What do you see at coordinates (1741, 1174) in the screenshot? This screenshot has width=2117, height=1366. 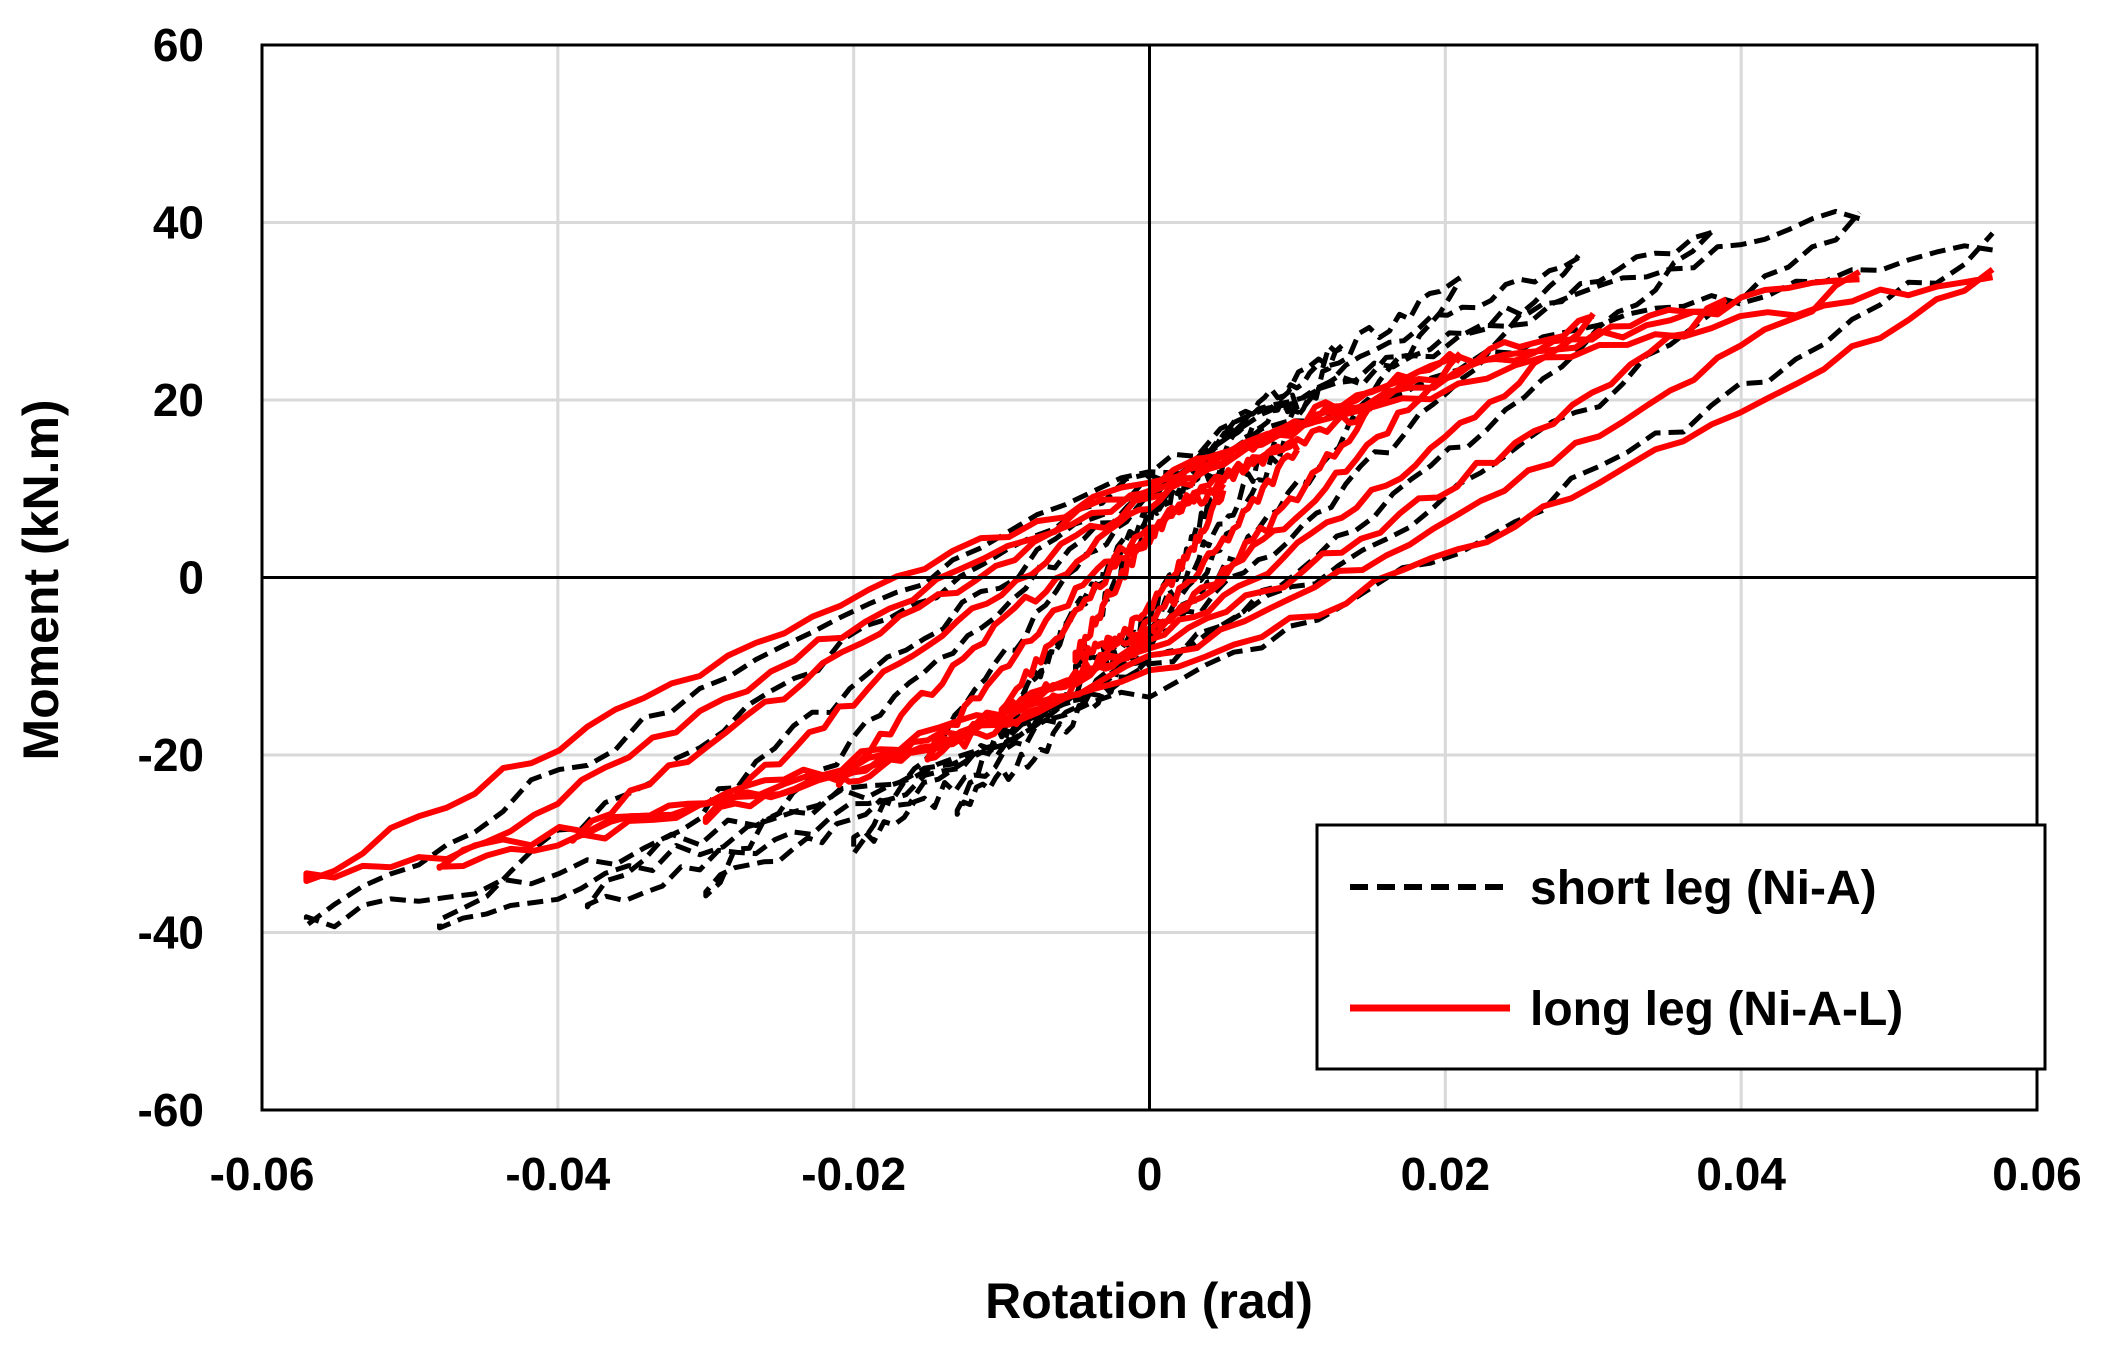 I see `x-tick-label: 0.04` at bounding box center [1741, 1174].